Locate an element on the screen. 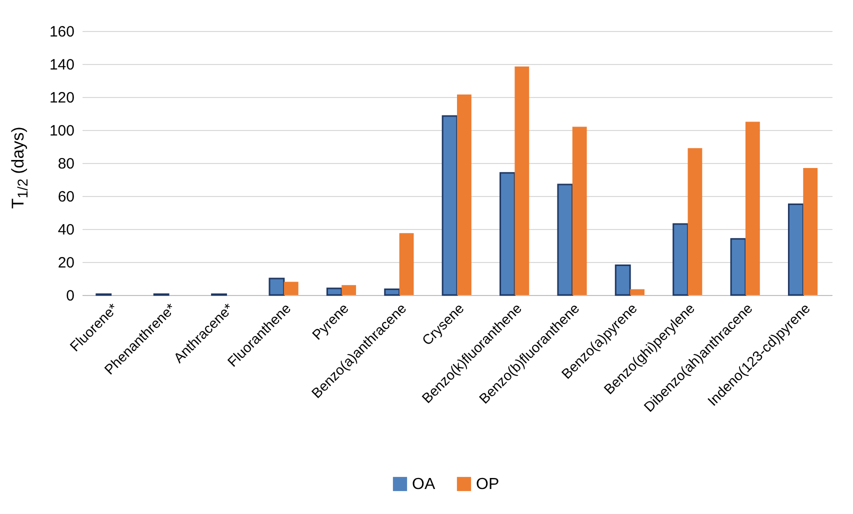 This screenshot has width=853, height=514. y-tick-label: 80 is located at coordinates (66, 164).